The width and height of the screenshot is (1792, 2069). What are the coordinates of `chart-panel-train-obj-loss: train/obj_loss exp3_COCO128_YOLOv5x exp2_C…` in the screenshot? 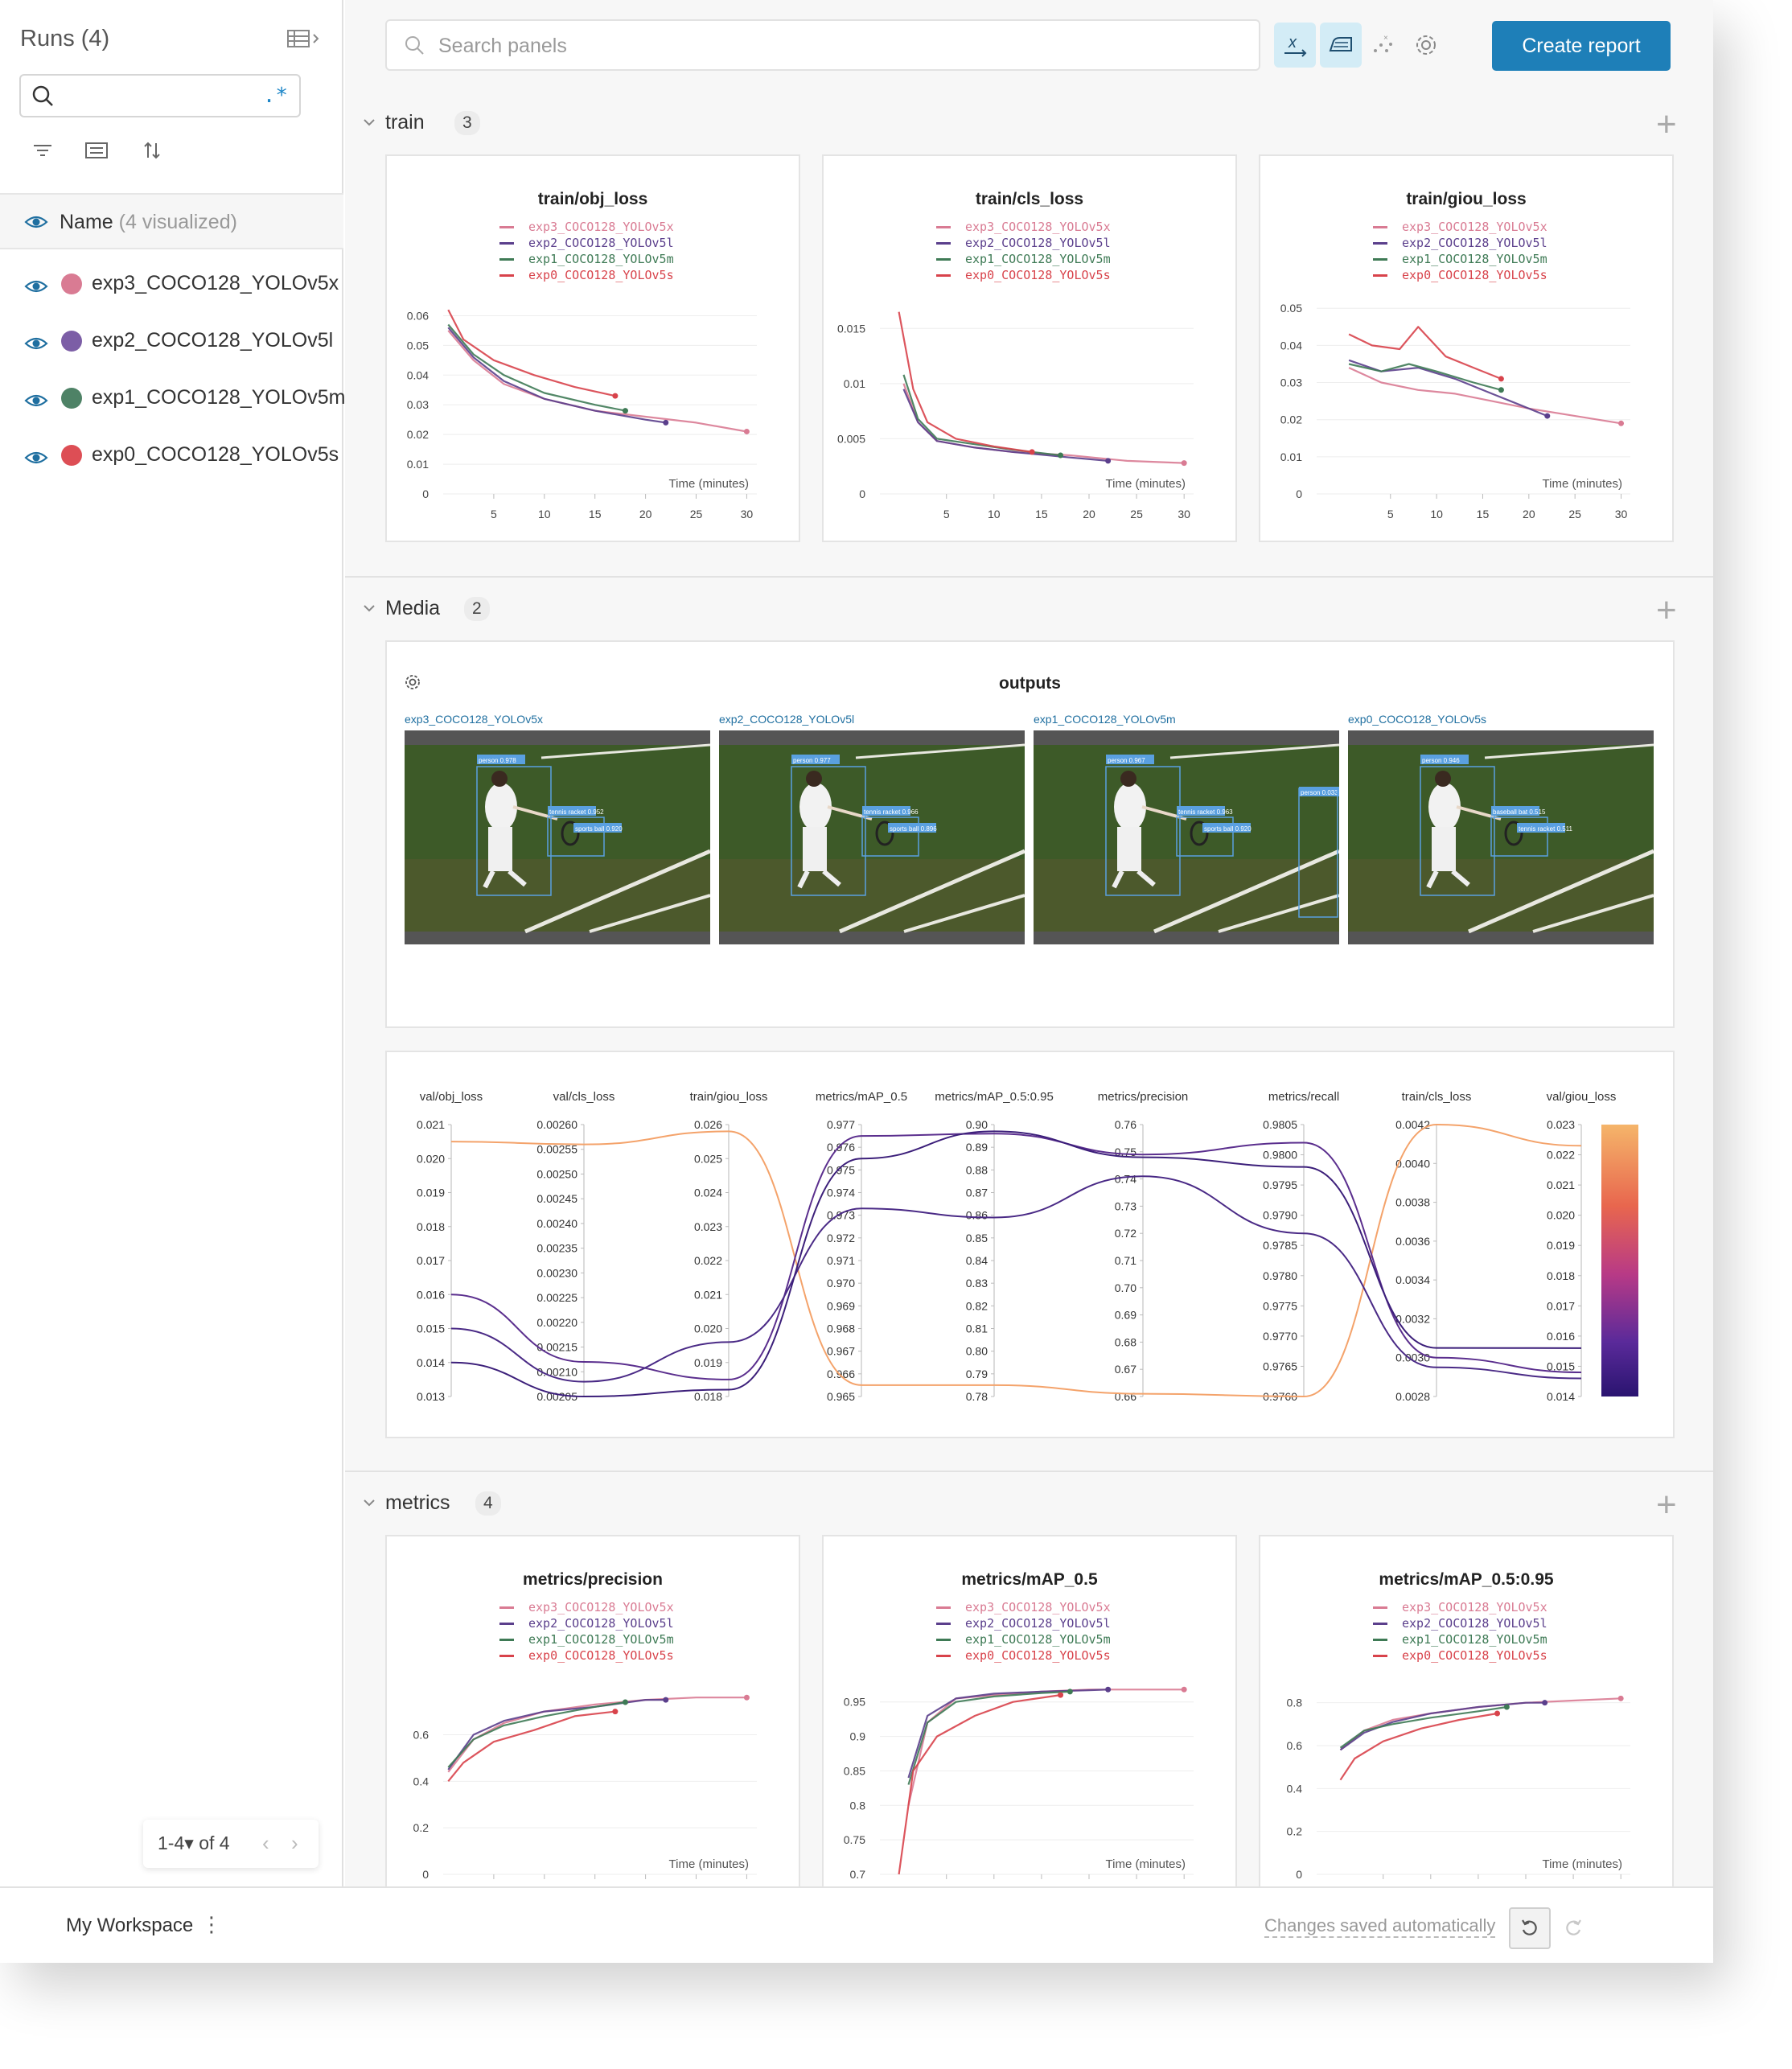 It's located at (592, 348).